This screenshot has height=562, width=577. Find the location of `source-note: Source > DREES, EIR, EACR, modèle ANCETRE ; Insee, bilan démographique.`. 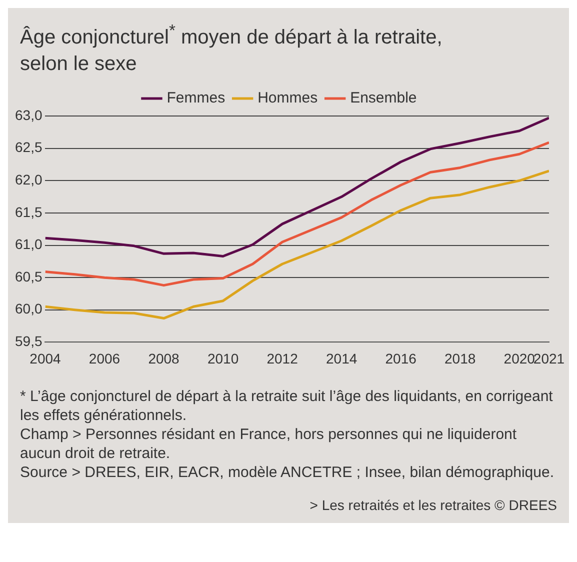

source-note: Source > DREES, EIR, EACR, modèle ANCETRE ; Insee, bilan démographique. is located at coordinates (288, 472).